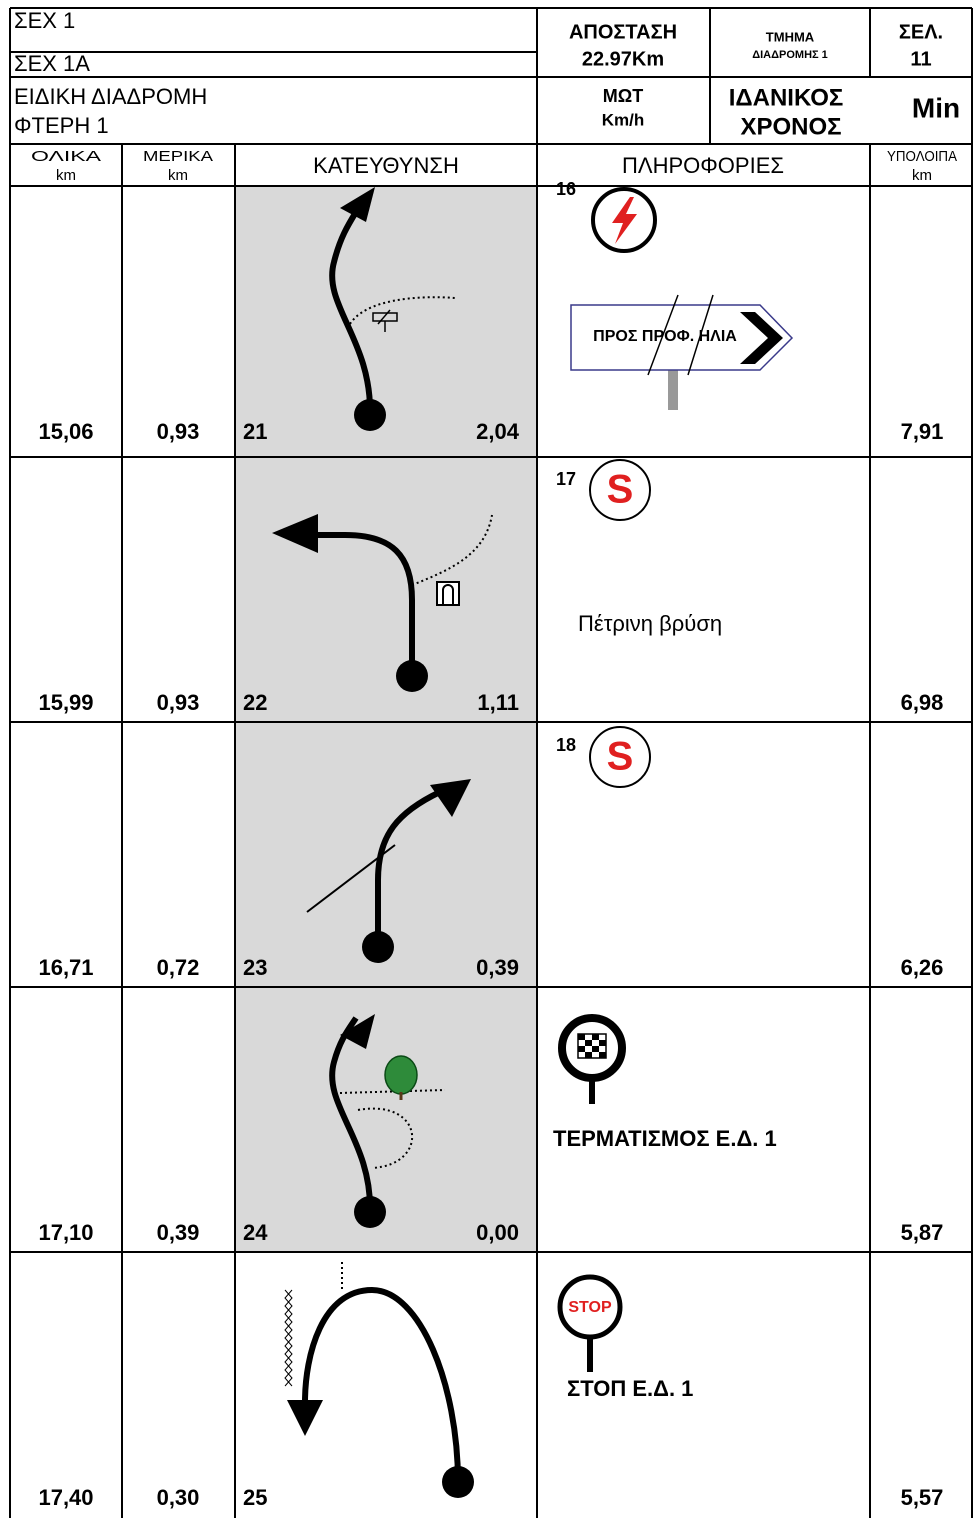 This screenshot has width=974, height=1518. Describe the element at coordinates (922, 967) in the screenshot. I see `remaining-km: 6,26` at that location.